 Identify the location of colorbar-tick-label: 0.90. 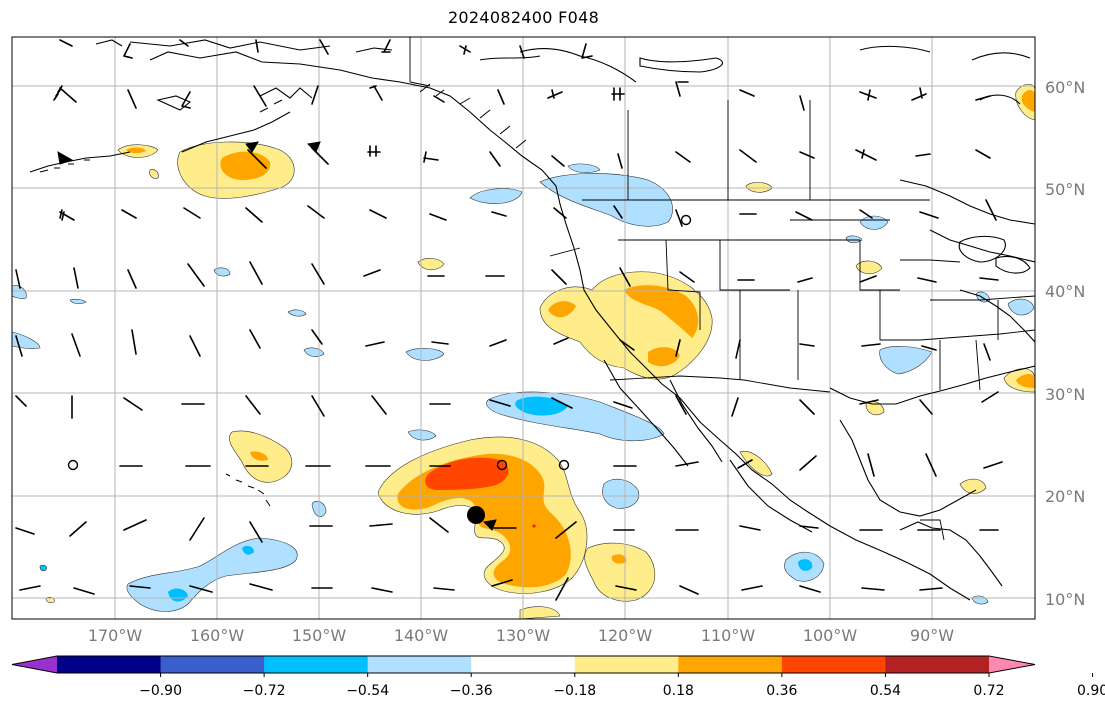
(1090, 691).